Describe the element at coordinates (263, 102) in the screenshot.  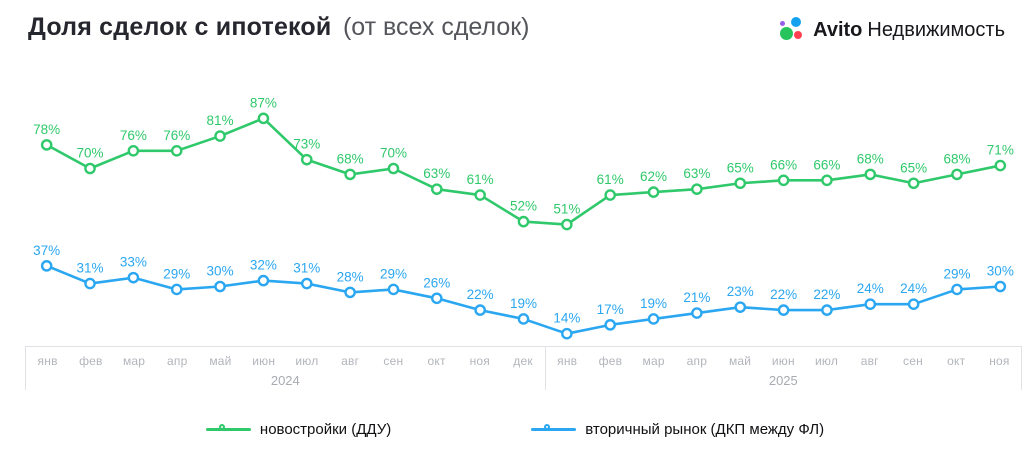
I see `data-point-label: 87%` at that location.